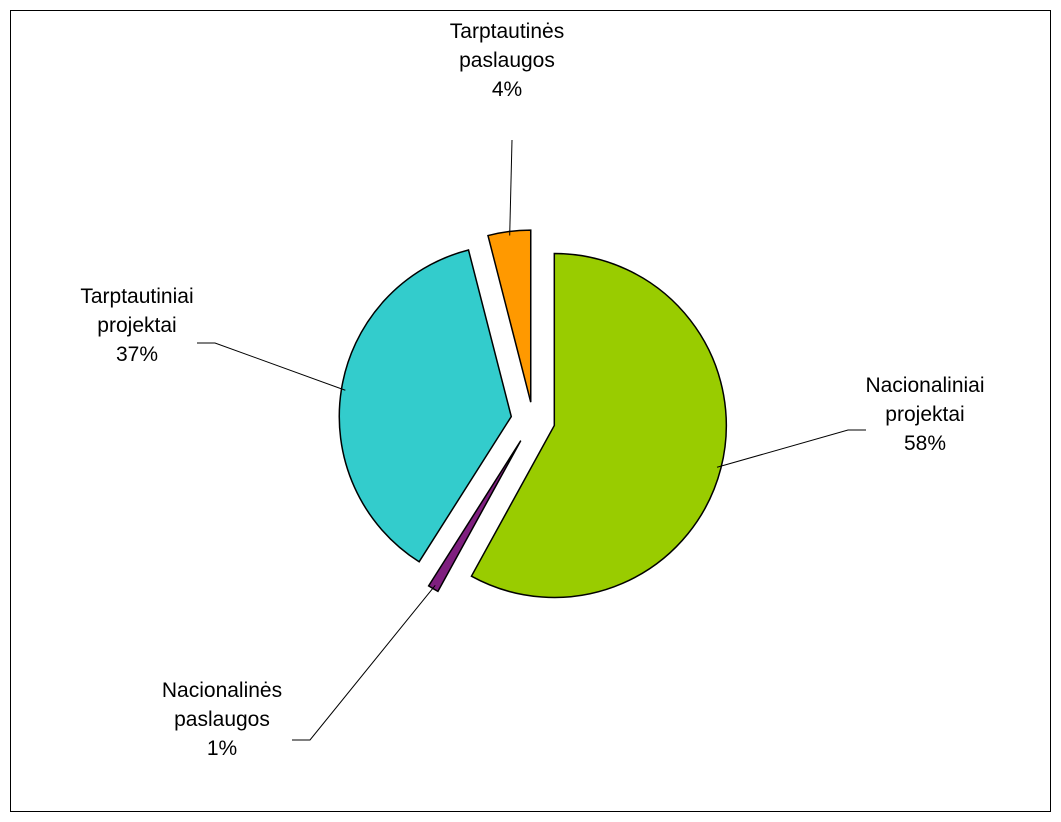 This screenshot has width=1061, height=822. Describe the element at coordinates (924, 400) in the screenshot. I see `data-label-name: Nacionaliniai projektai` at that location.